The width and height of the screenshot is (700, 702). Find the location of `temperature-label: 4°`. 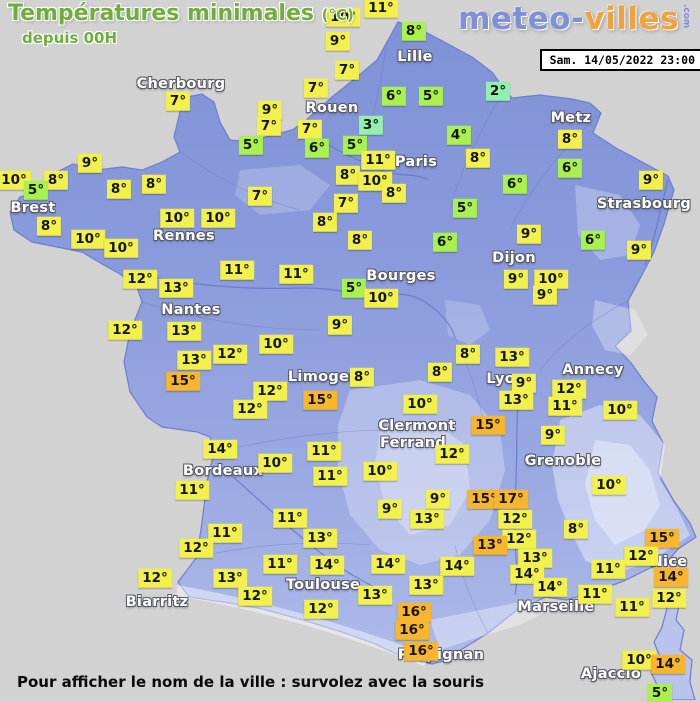

temperature-label: 4° is located at coordinates (459, 135).